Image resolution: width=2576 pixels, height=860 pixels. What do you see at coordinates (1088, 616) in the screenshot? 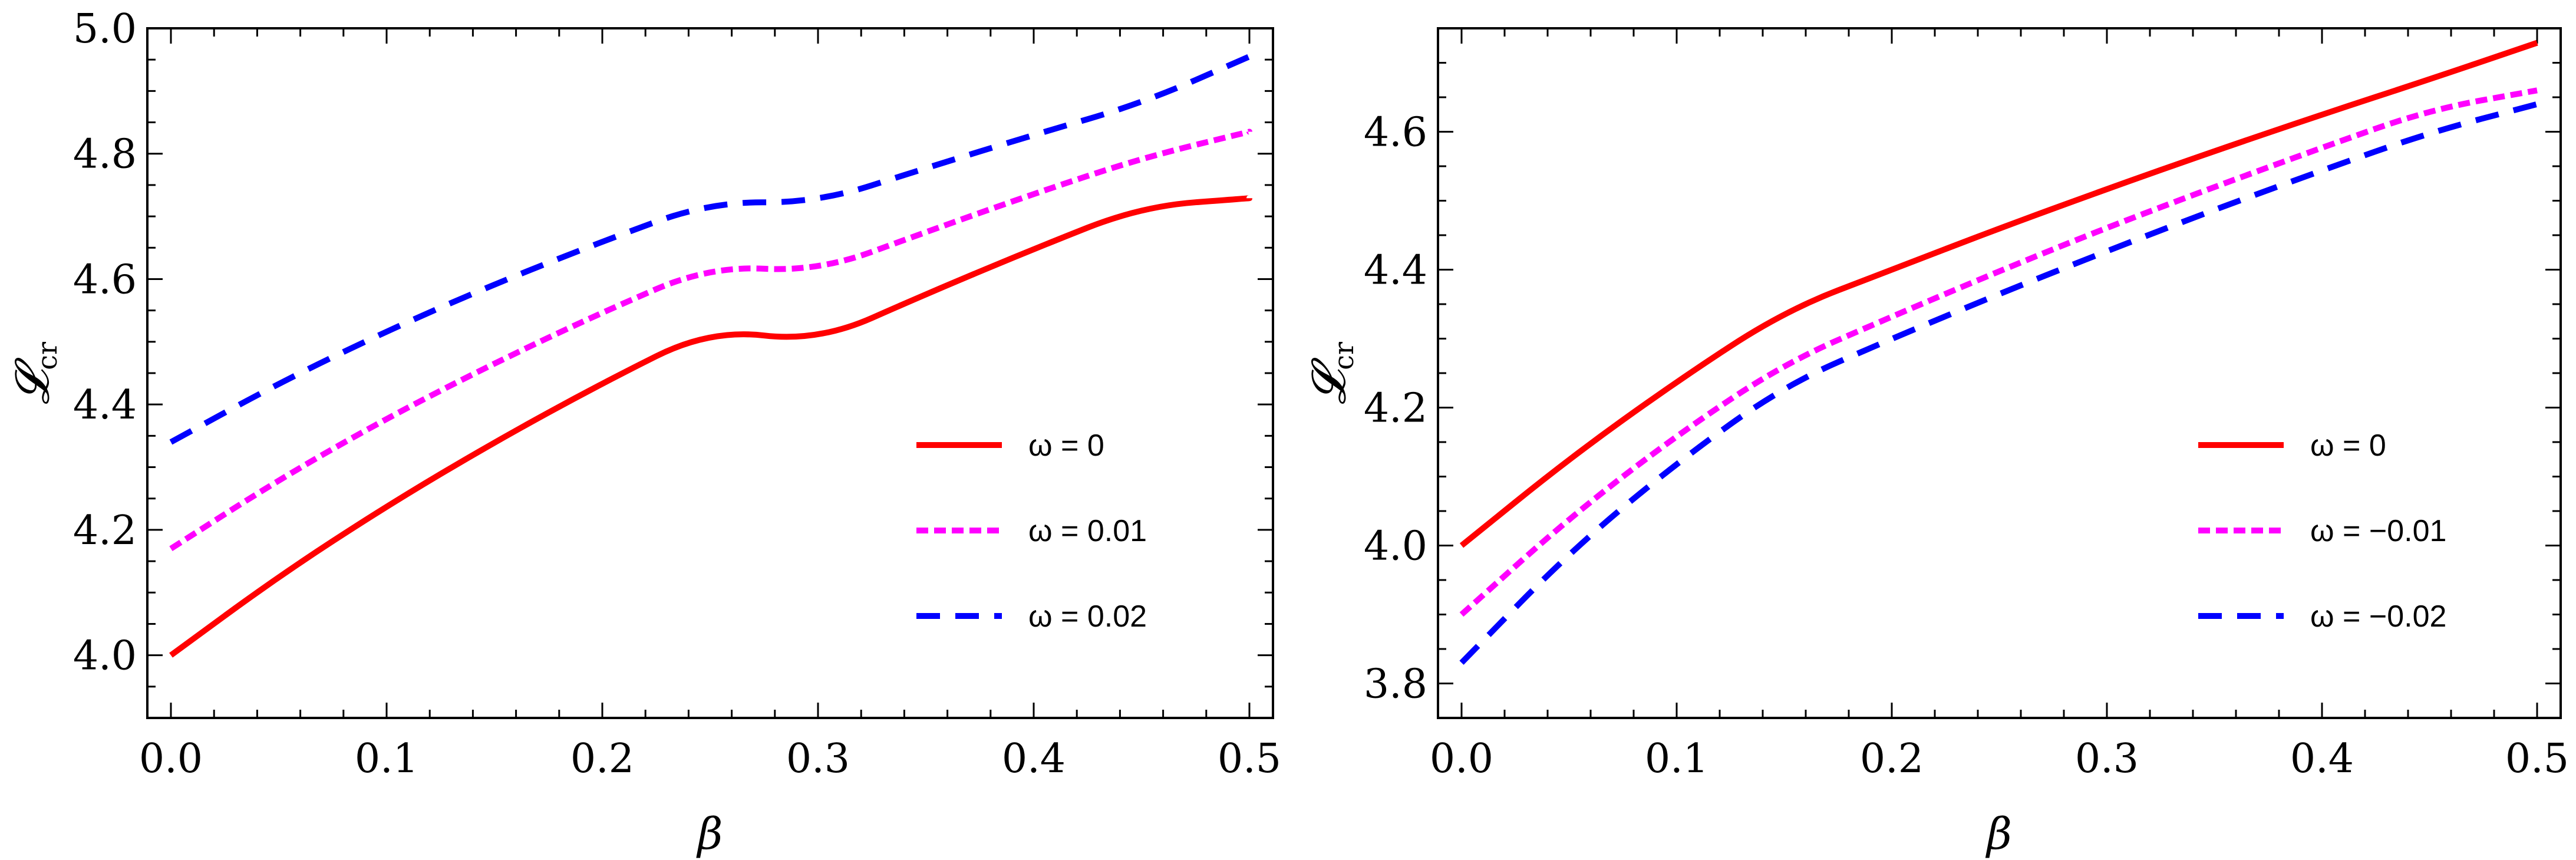
I see `legend-label-2: ω = 0.02` at bounding box center [1088, 616].